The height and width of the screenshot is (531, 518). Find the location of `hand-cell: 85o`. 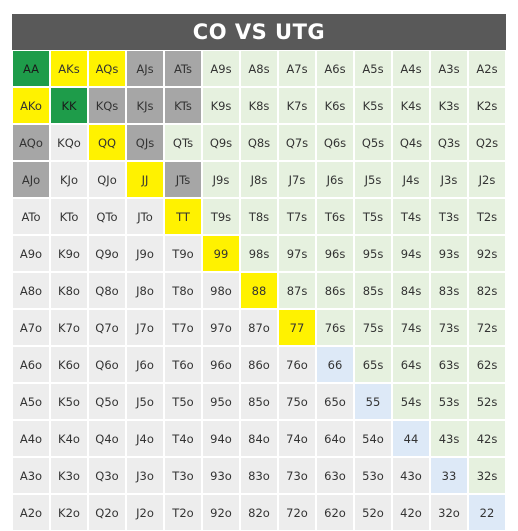

hand-cell: 85o is located at coordinates (259, 401).